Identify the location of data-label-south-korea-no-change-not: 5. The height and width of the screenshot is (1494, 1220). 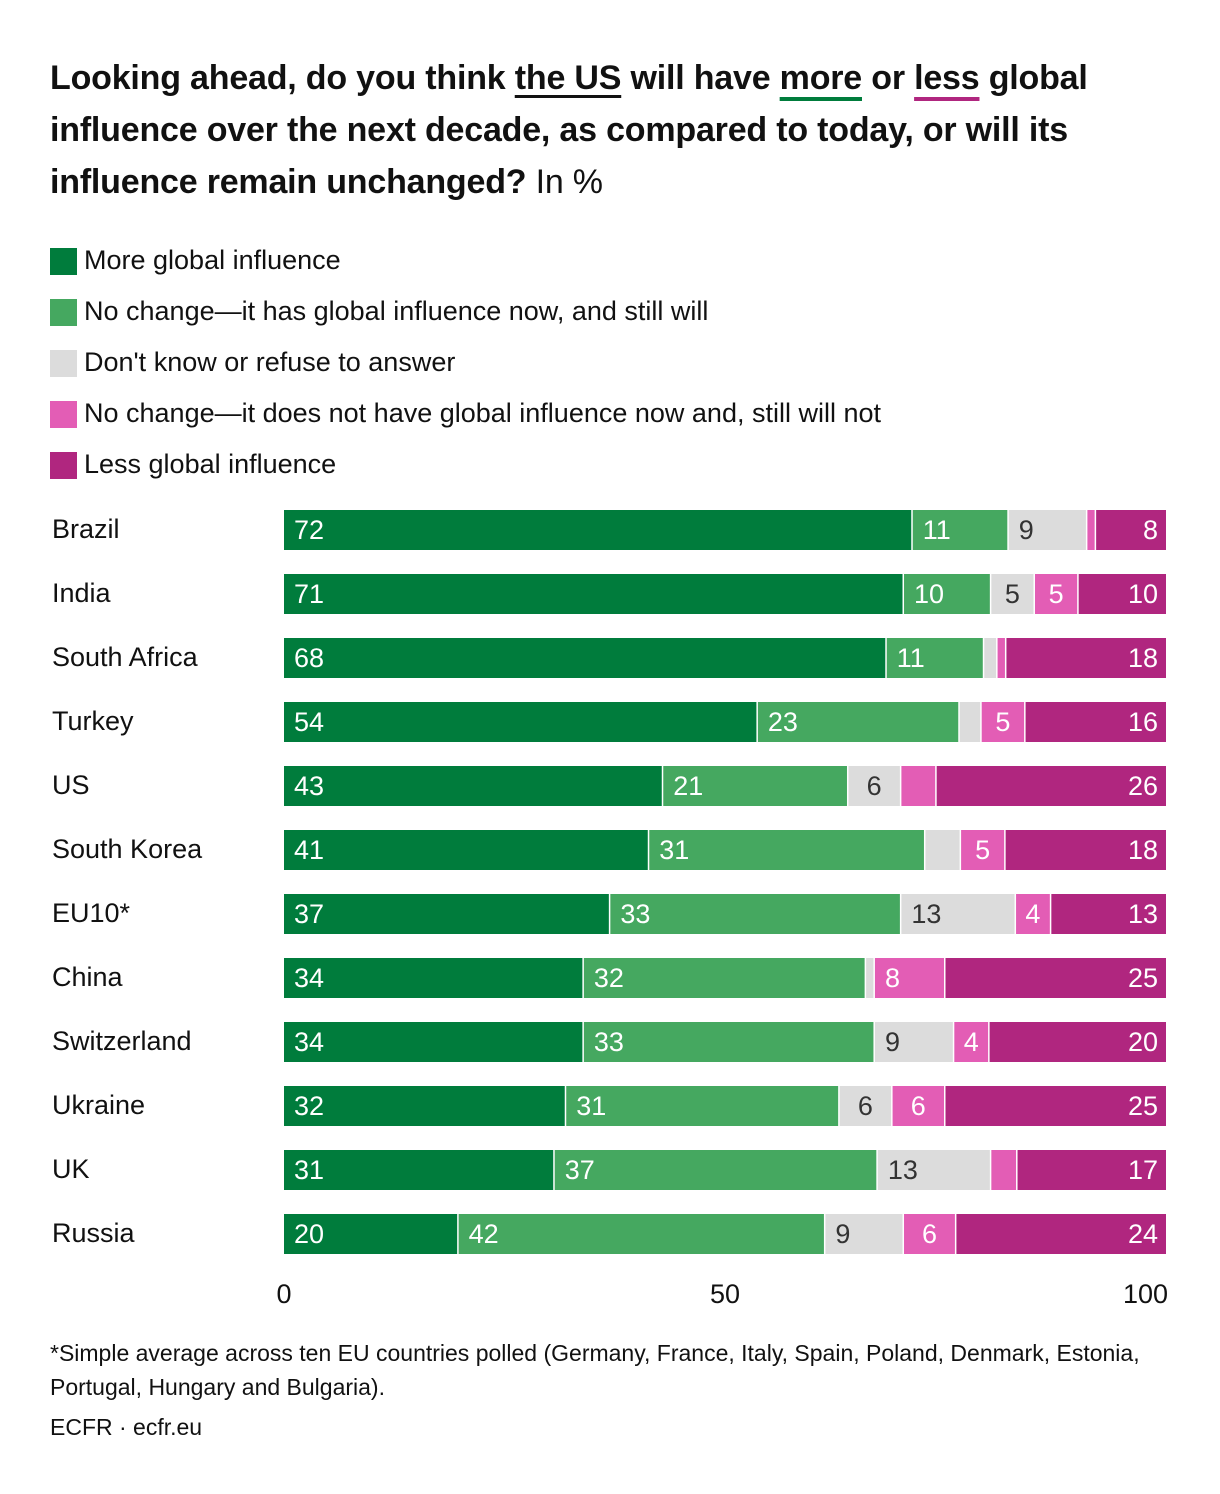
(982, 850).